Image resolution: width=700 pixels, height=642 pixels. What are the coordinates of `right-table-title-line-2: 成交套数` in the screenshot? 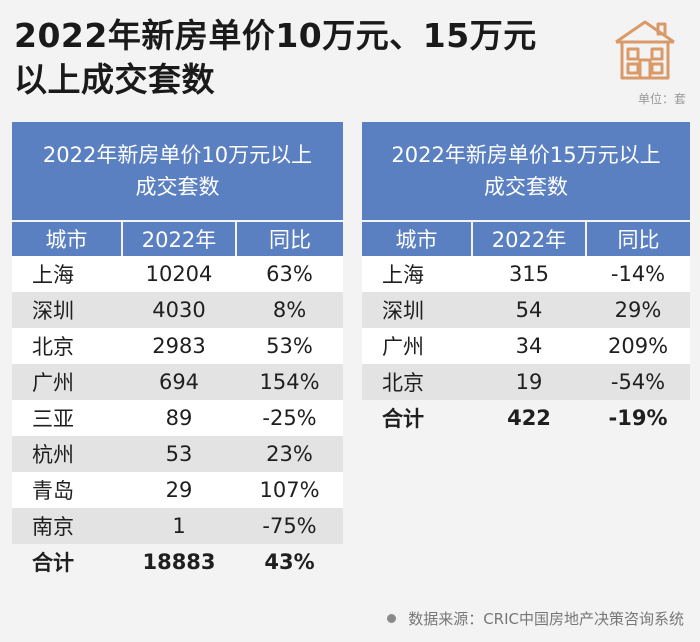 It's located at (526, 187).